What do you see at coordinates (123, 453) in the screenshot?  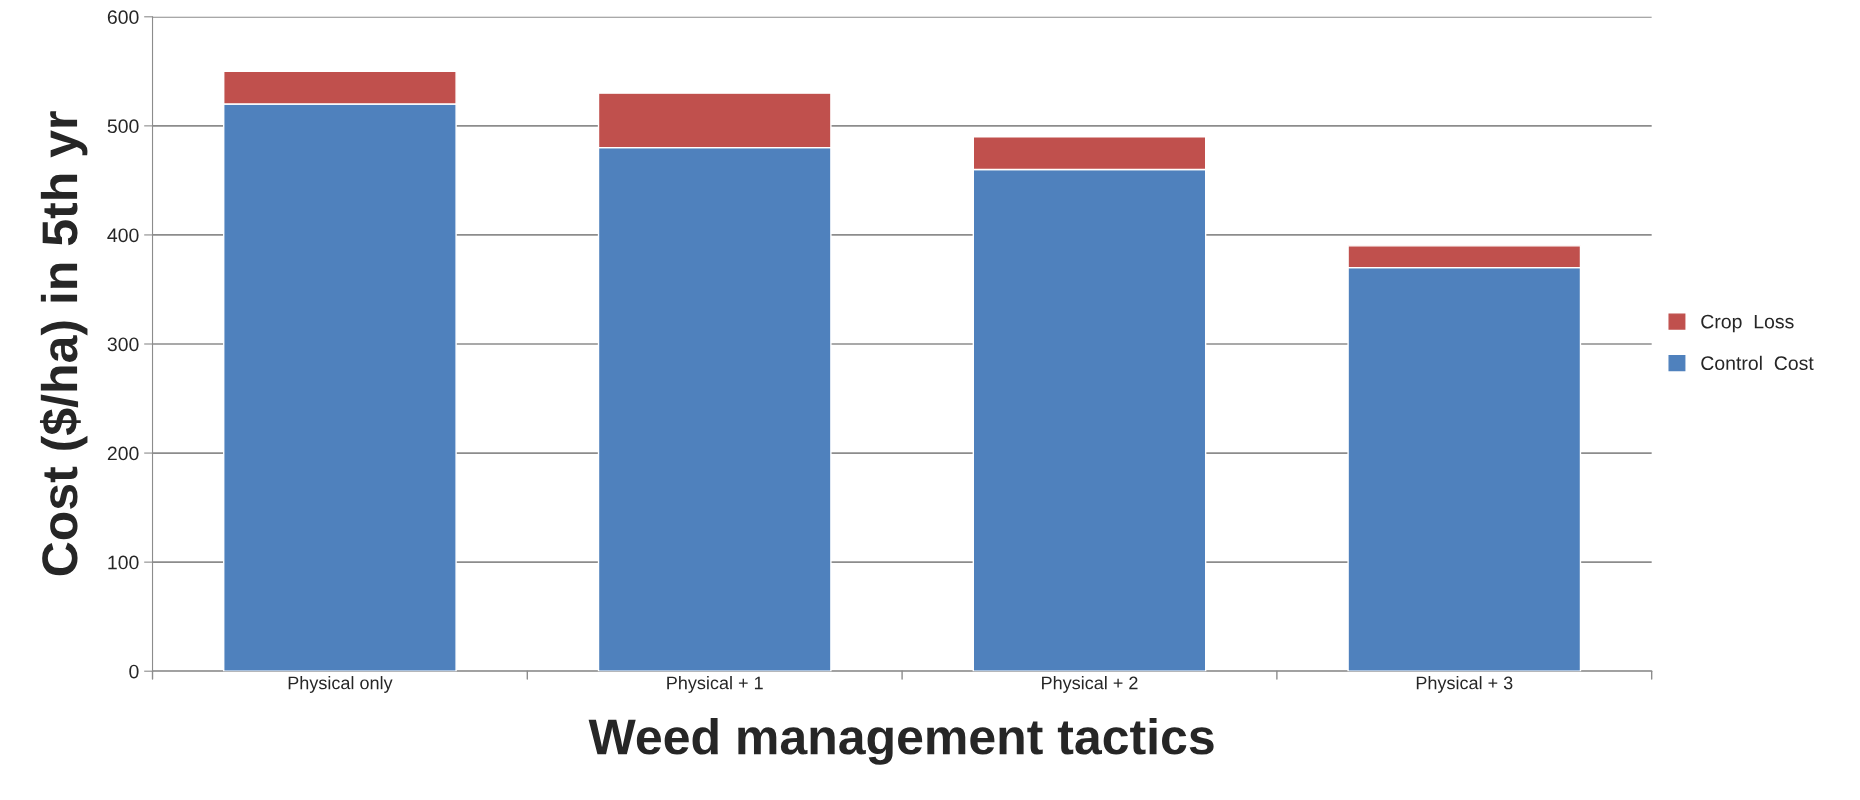 I see `y-tick-label: 200` at bounding box center [123, 453].